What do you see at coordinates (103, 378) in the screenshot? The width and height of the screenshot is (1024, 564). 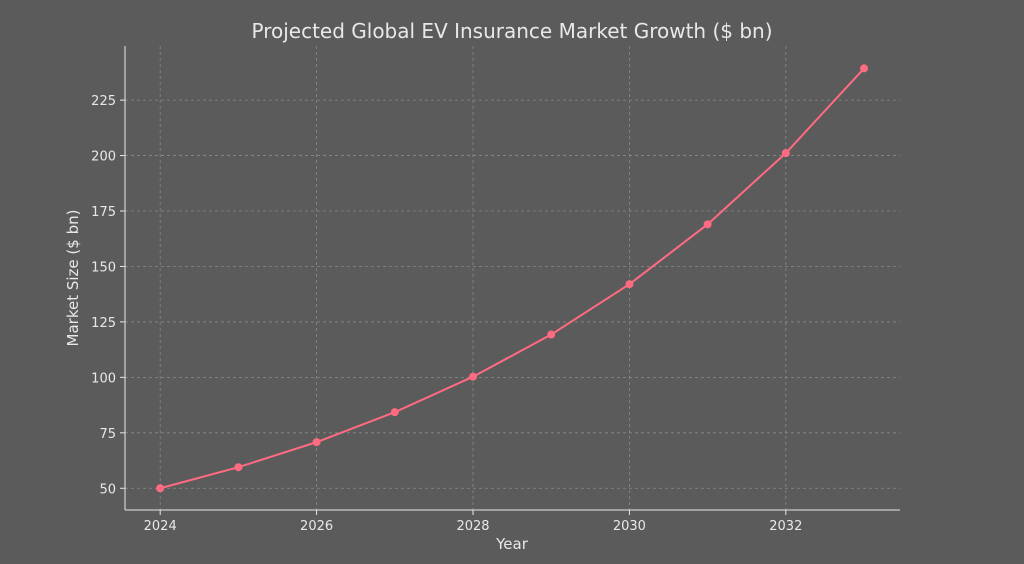 I see `y-tick-label: 100` at bounding box center [103, 378].